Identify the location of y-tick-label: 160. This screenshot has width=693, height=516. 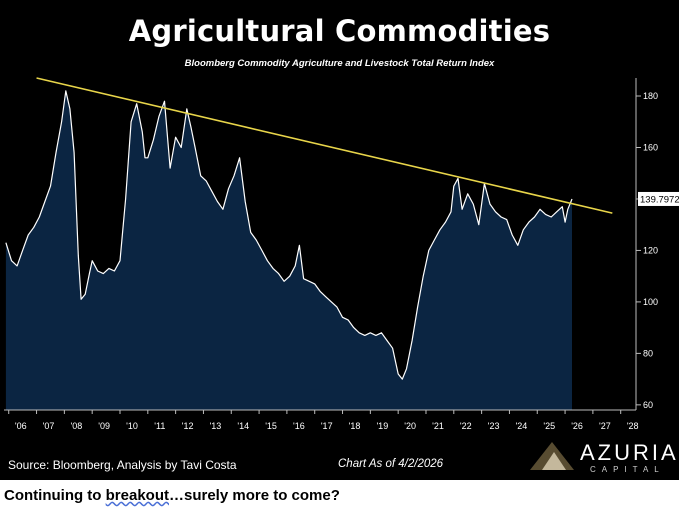
(650, 147).